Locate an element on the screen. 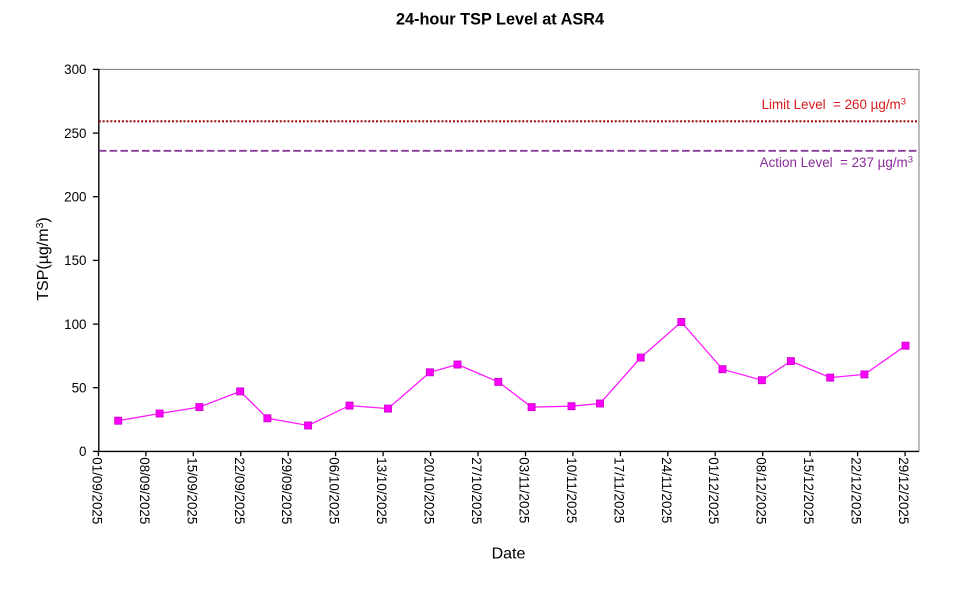  svg-text: 27/10/2025 is located at coordinates (476, 490).